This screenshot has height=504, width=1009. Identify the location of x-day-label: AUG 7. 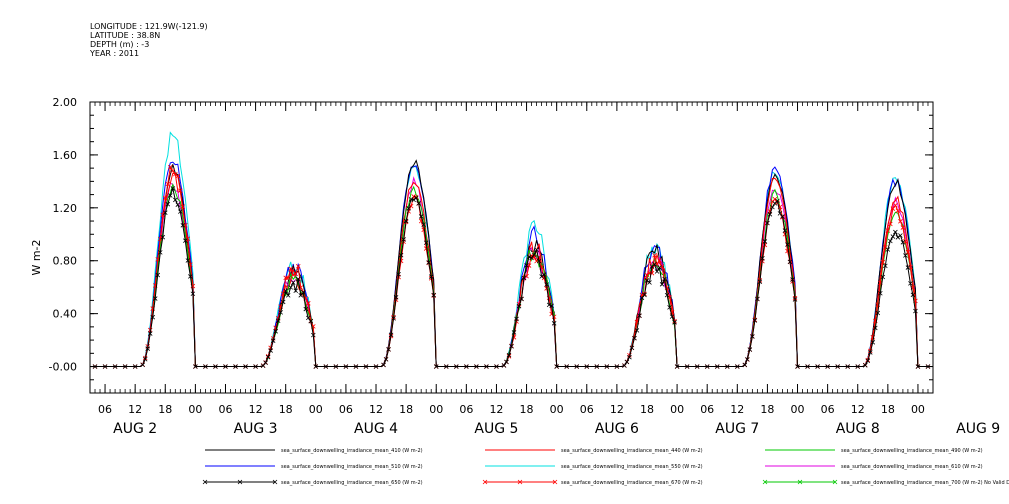
(737, 429).